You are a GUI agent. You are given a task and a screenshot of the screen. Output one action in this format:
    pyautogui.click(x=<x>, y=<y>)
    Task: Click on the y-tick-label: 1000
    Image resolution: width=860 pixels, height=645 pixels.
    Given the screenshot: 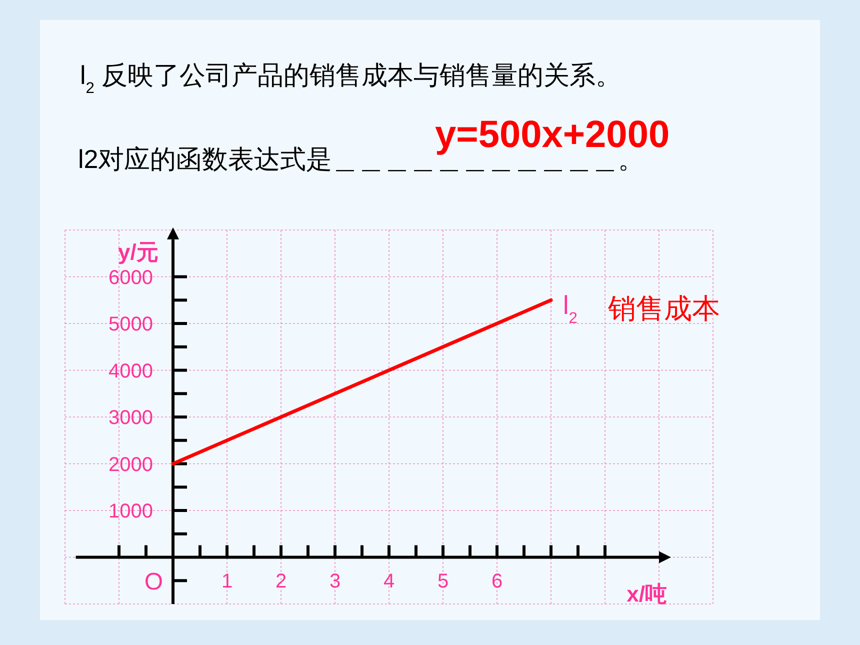 What is the action you would take?
    pyautogui.click(x=130, y=511)
    